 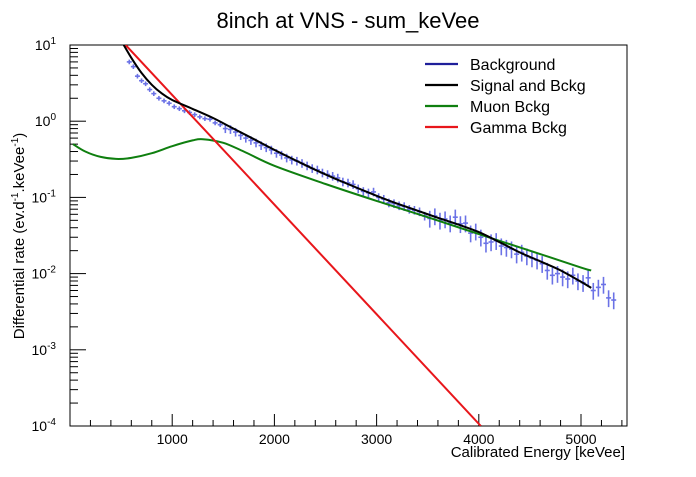 I want to click on x-tick-label: 5000, so click(x=580, y=439).